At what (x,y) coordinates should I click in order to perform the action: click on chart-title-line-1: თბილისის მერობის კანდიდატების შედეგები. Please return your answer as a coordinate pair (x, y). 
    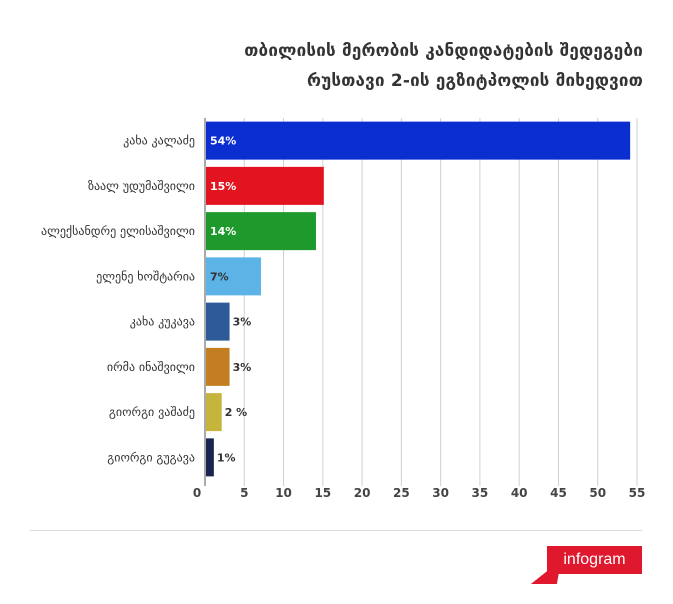
    Looking at the image, I should click on (443, 51).